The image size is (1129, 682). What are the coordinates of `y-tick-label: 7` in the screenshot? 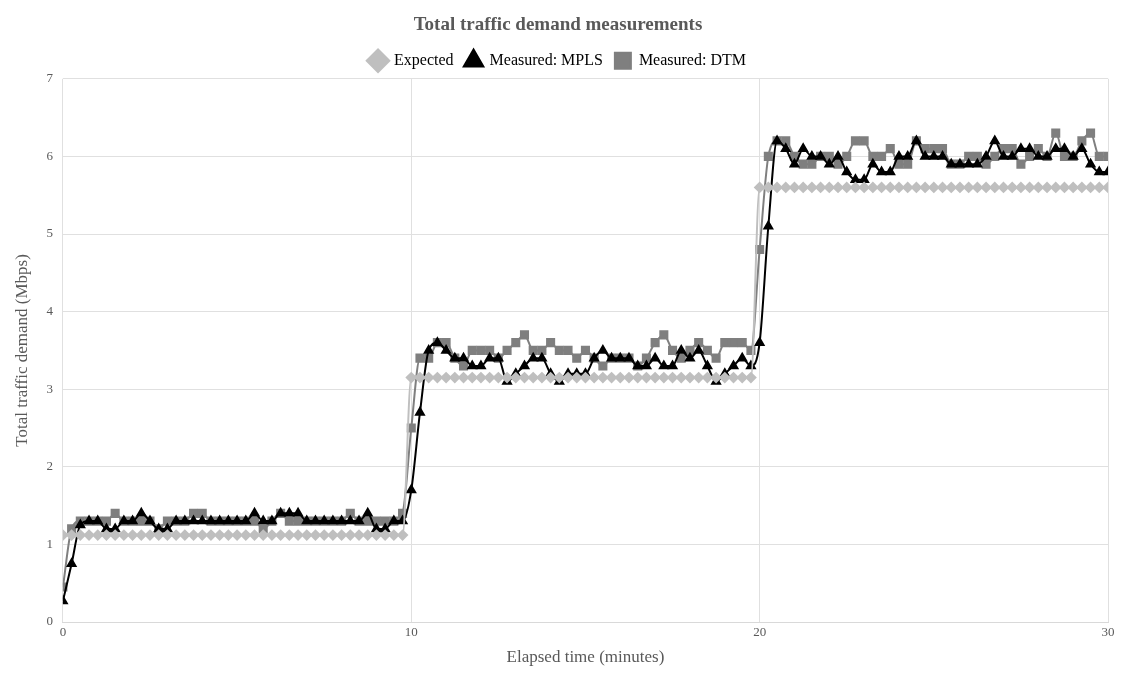 It's located at (50, 78).